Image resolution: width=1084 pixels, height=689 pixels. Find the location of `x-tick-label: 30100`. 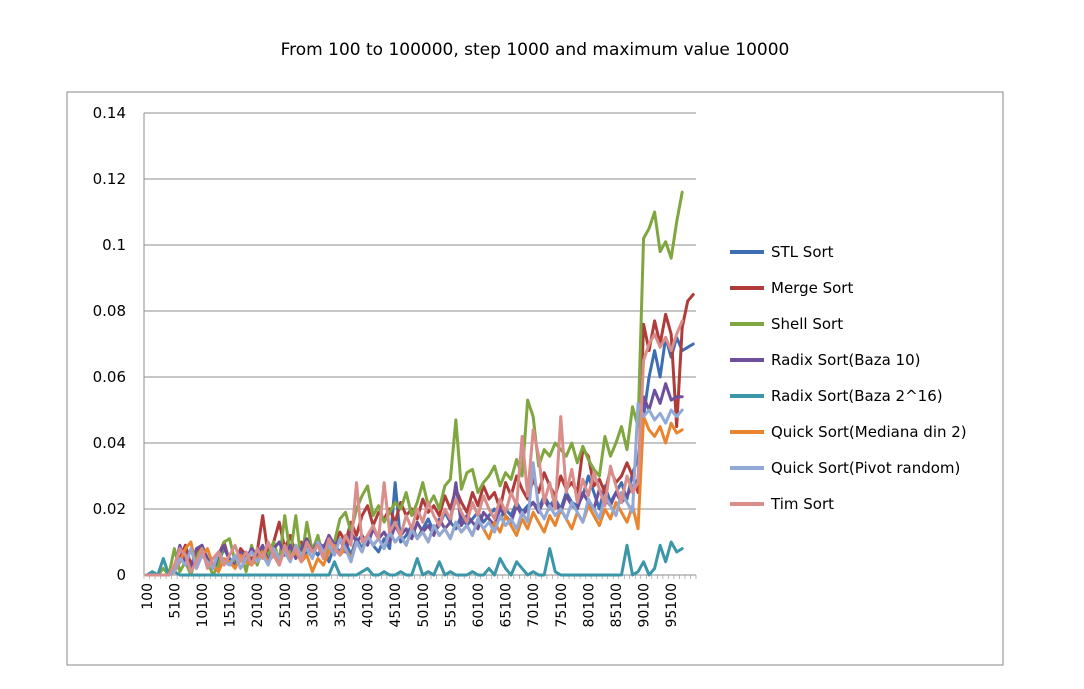

x-tick-label: 30100 is located at coordinates (313, 605).